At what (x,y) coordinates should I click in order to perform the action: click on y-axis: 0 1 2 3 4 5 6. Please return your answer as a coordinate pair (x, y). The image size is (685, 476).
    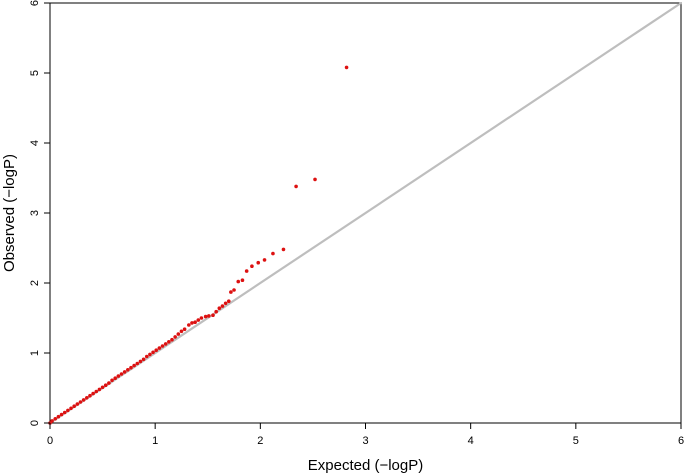
    Looking at the image, I should click on (39, 213).